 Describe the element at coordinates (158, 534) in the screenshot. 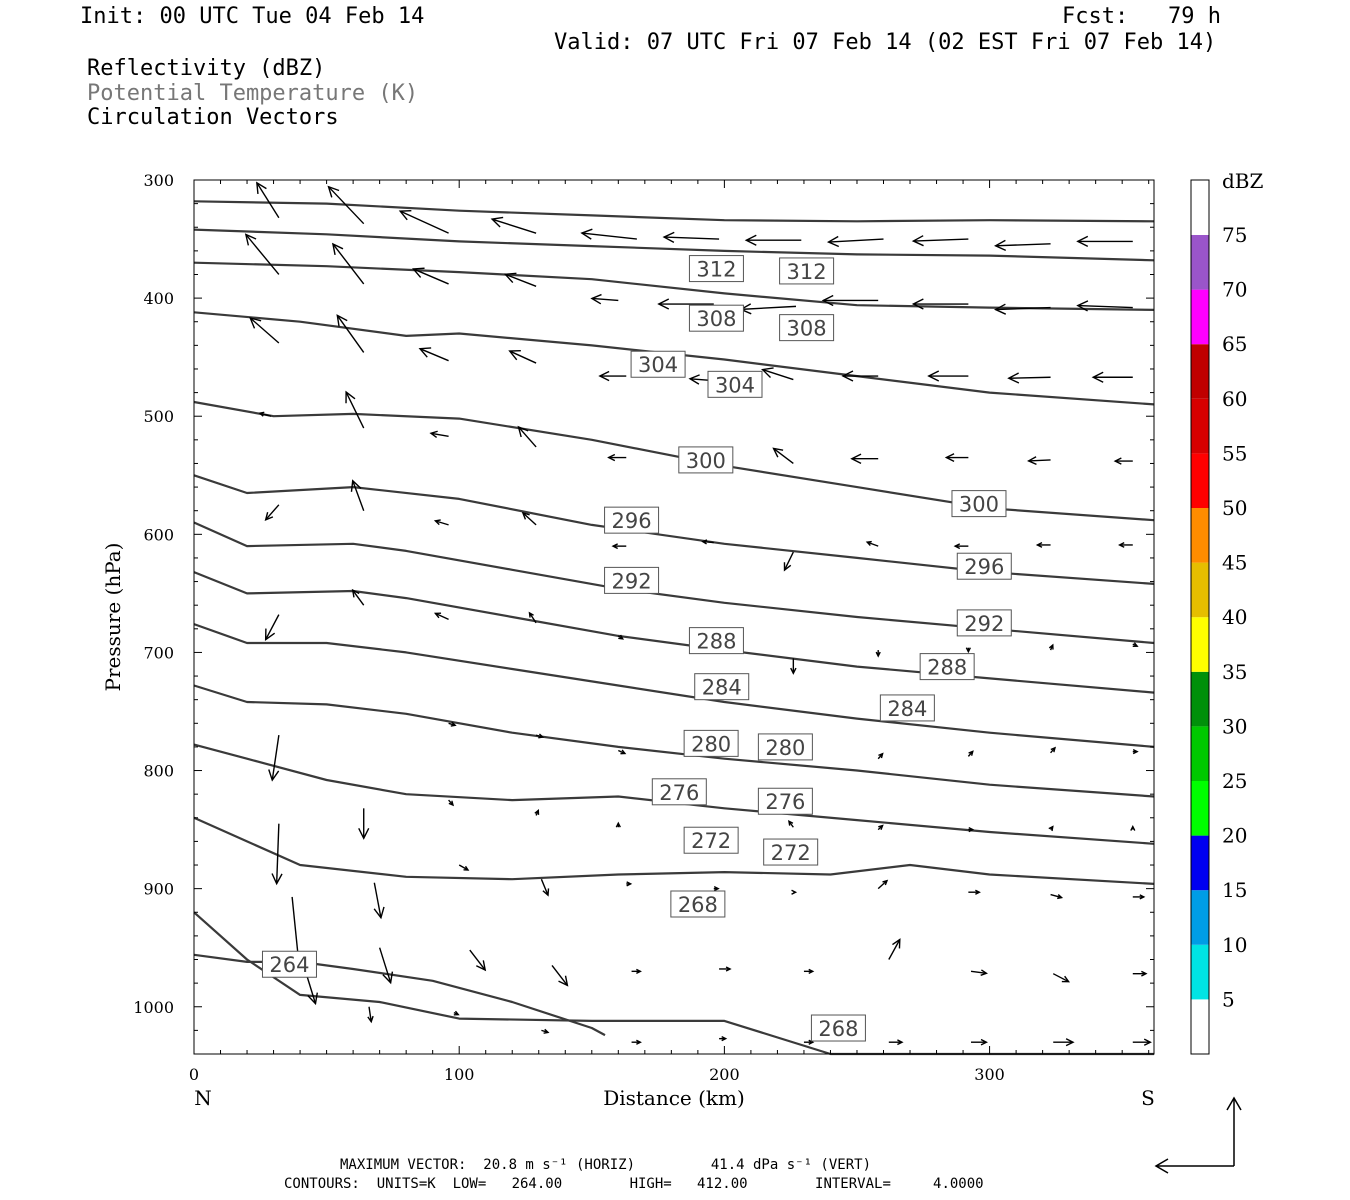

I see `y-tick-label: 600` at that location.